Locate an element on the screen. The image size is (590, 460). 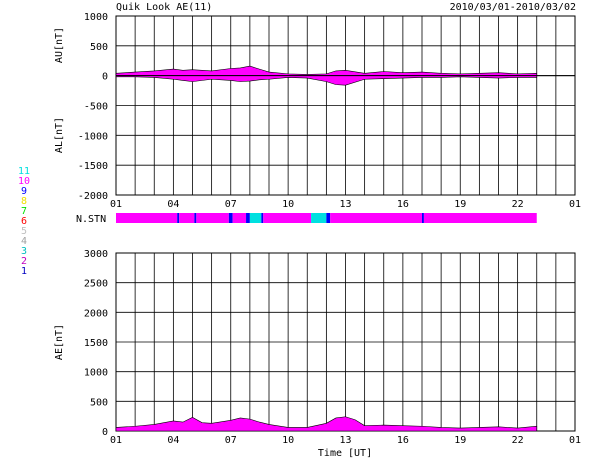
ae-axis-label: AE[nT] is located at coordinates (59, 342).